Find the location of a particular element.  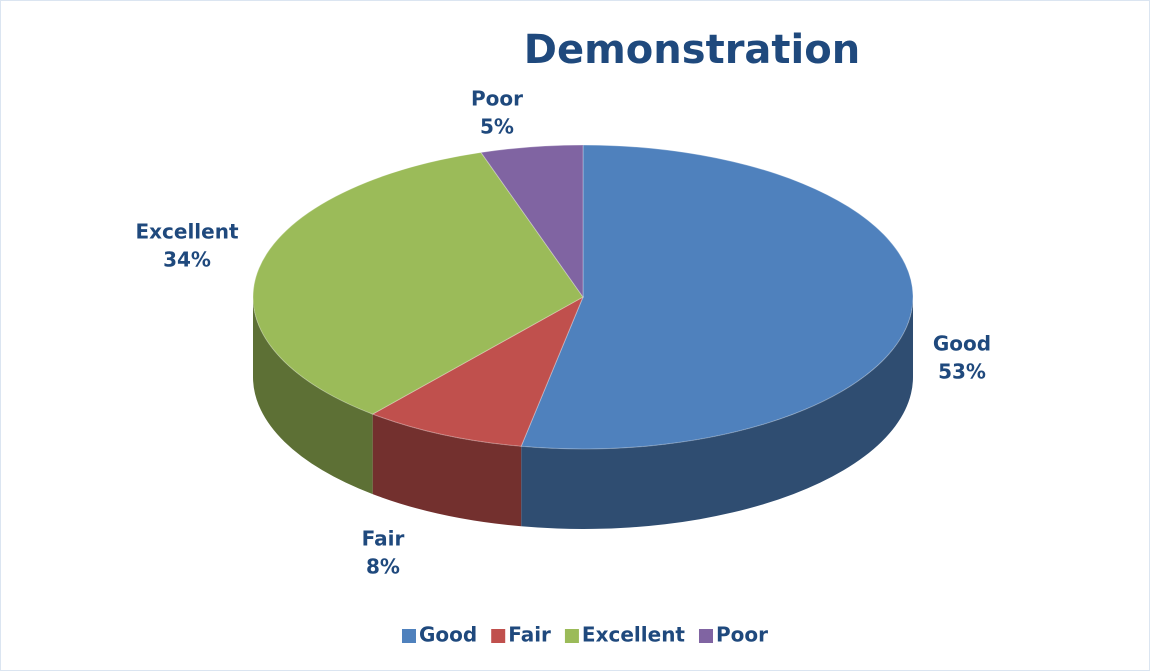

data-label-name: Poor is located at coordinates (497, 99).